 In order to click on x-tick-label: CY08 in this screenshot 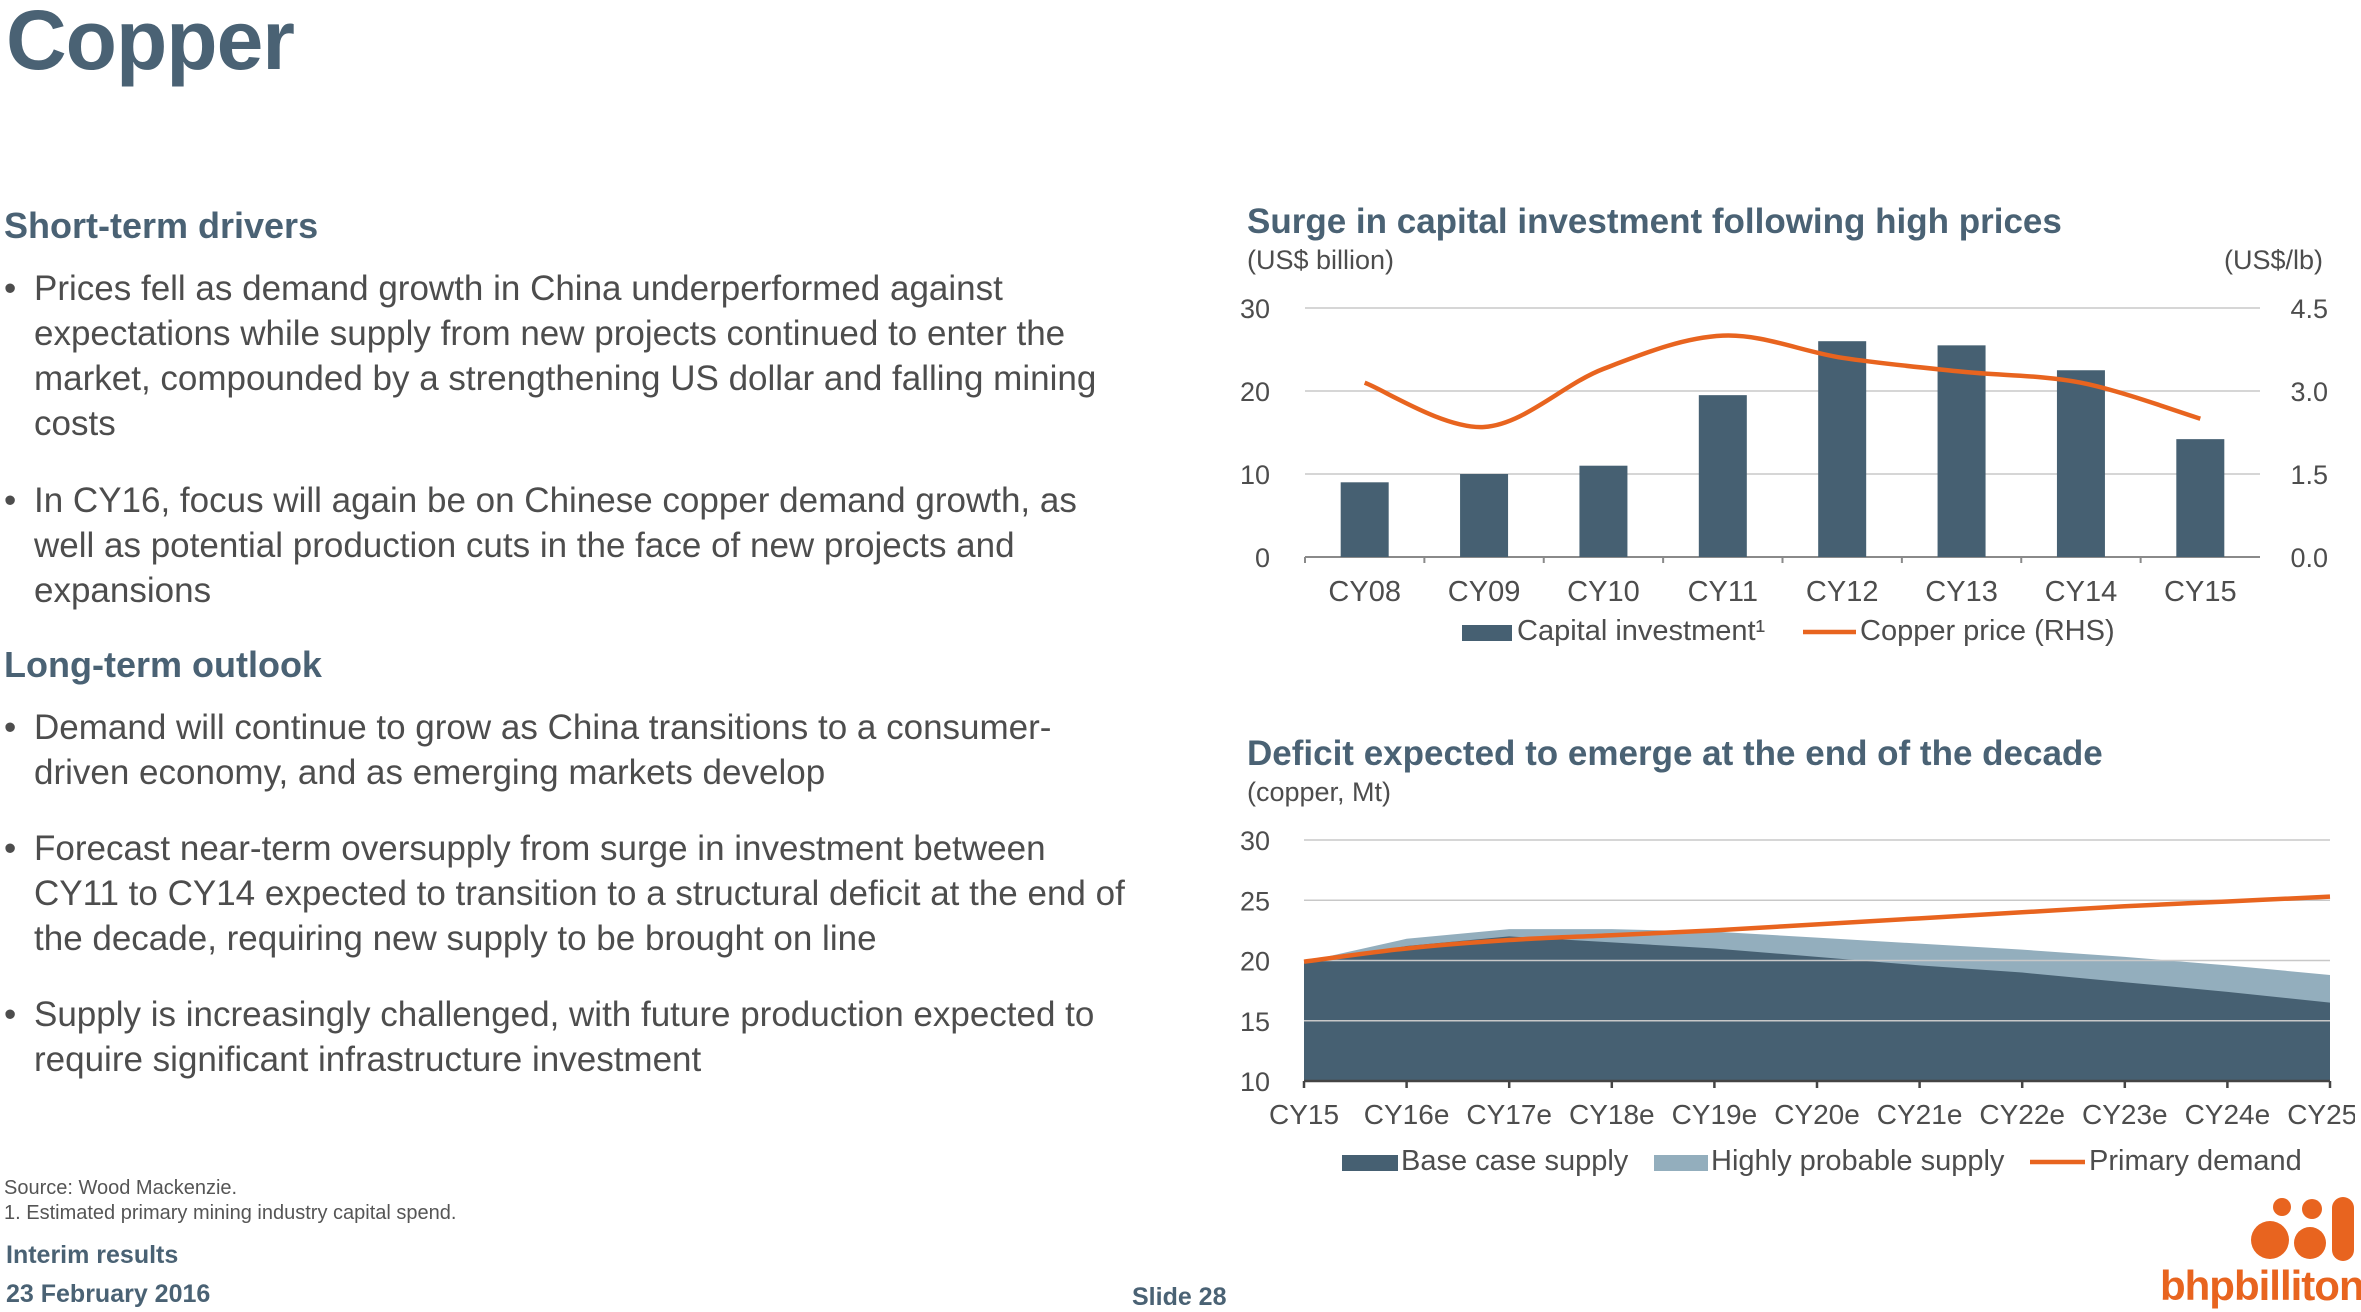, I will do `click(1364, 592)`.